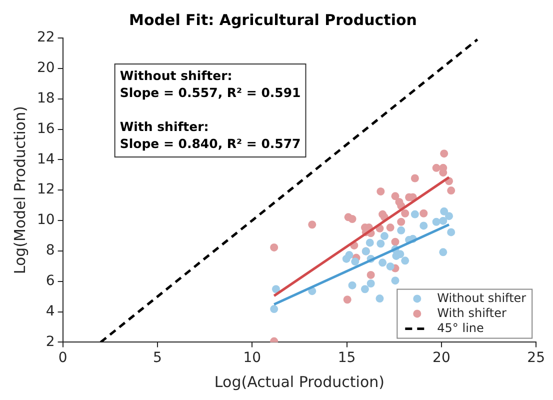 The height and width of the screenshot is (400, 553). Describe the element at coordinates (210, 92) in the screenshot. I see `annotation: Slope = 0.557, R² = 0.591` at that location.